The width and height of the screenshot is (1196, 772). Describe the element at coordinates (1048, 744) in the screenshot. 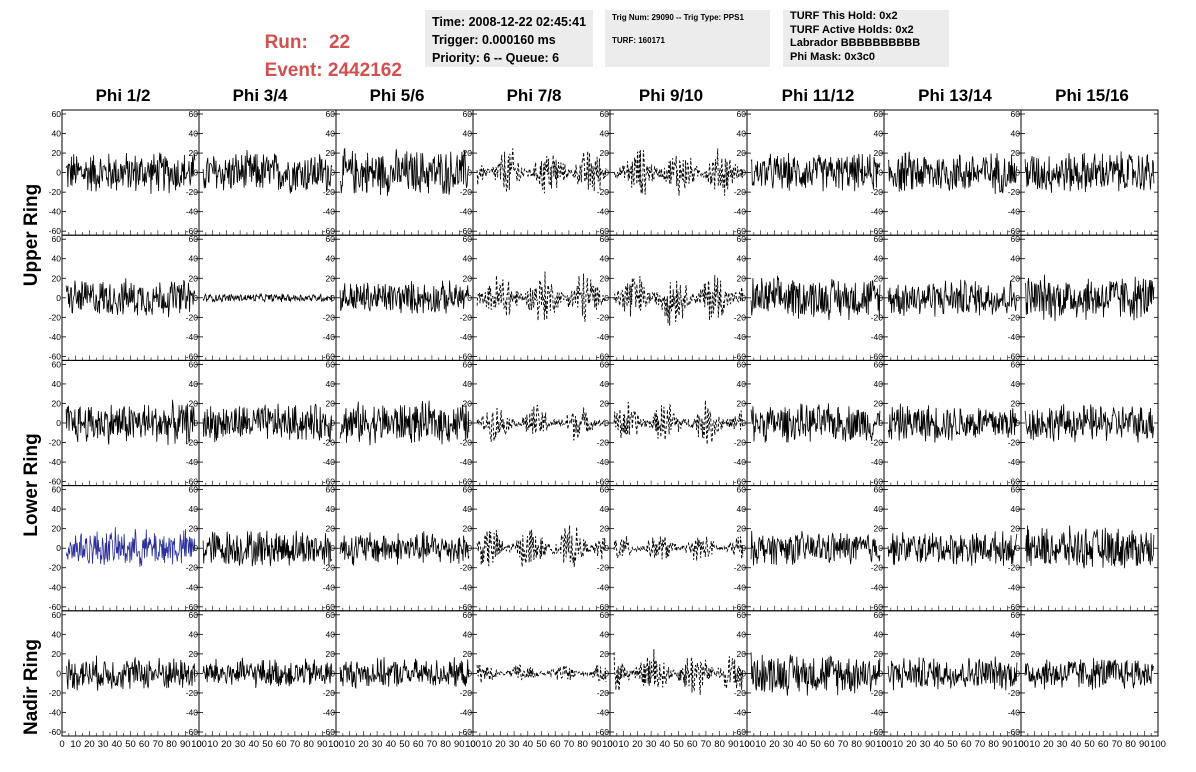

I see `x-tick-label: 20` at that location.